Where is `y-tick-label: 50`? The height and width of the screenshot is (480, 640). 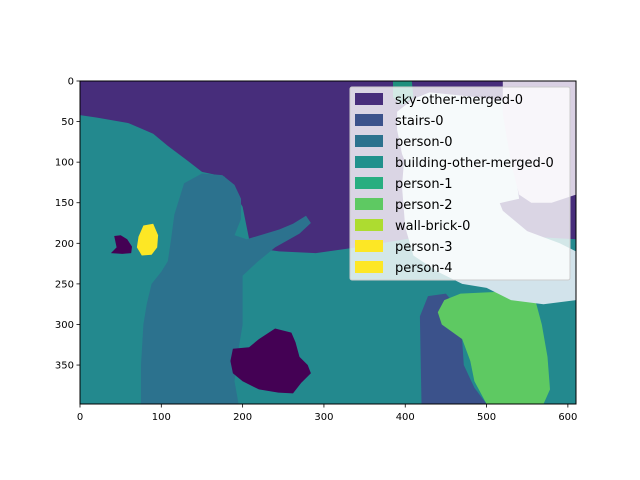 y-tick-label: 50 is located at coordinates (67, 122).